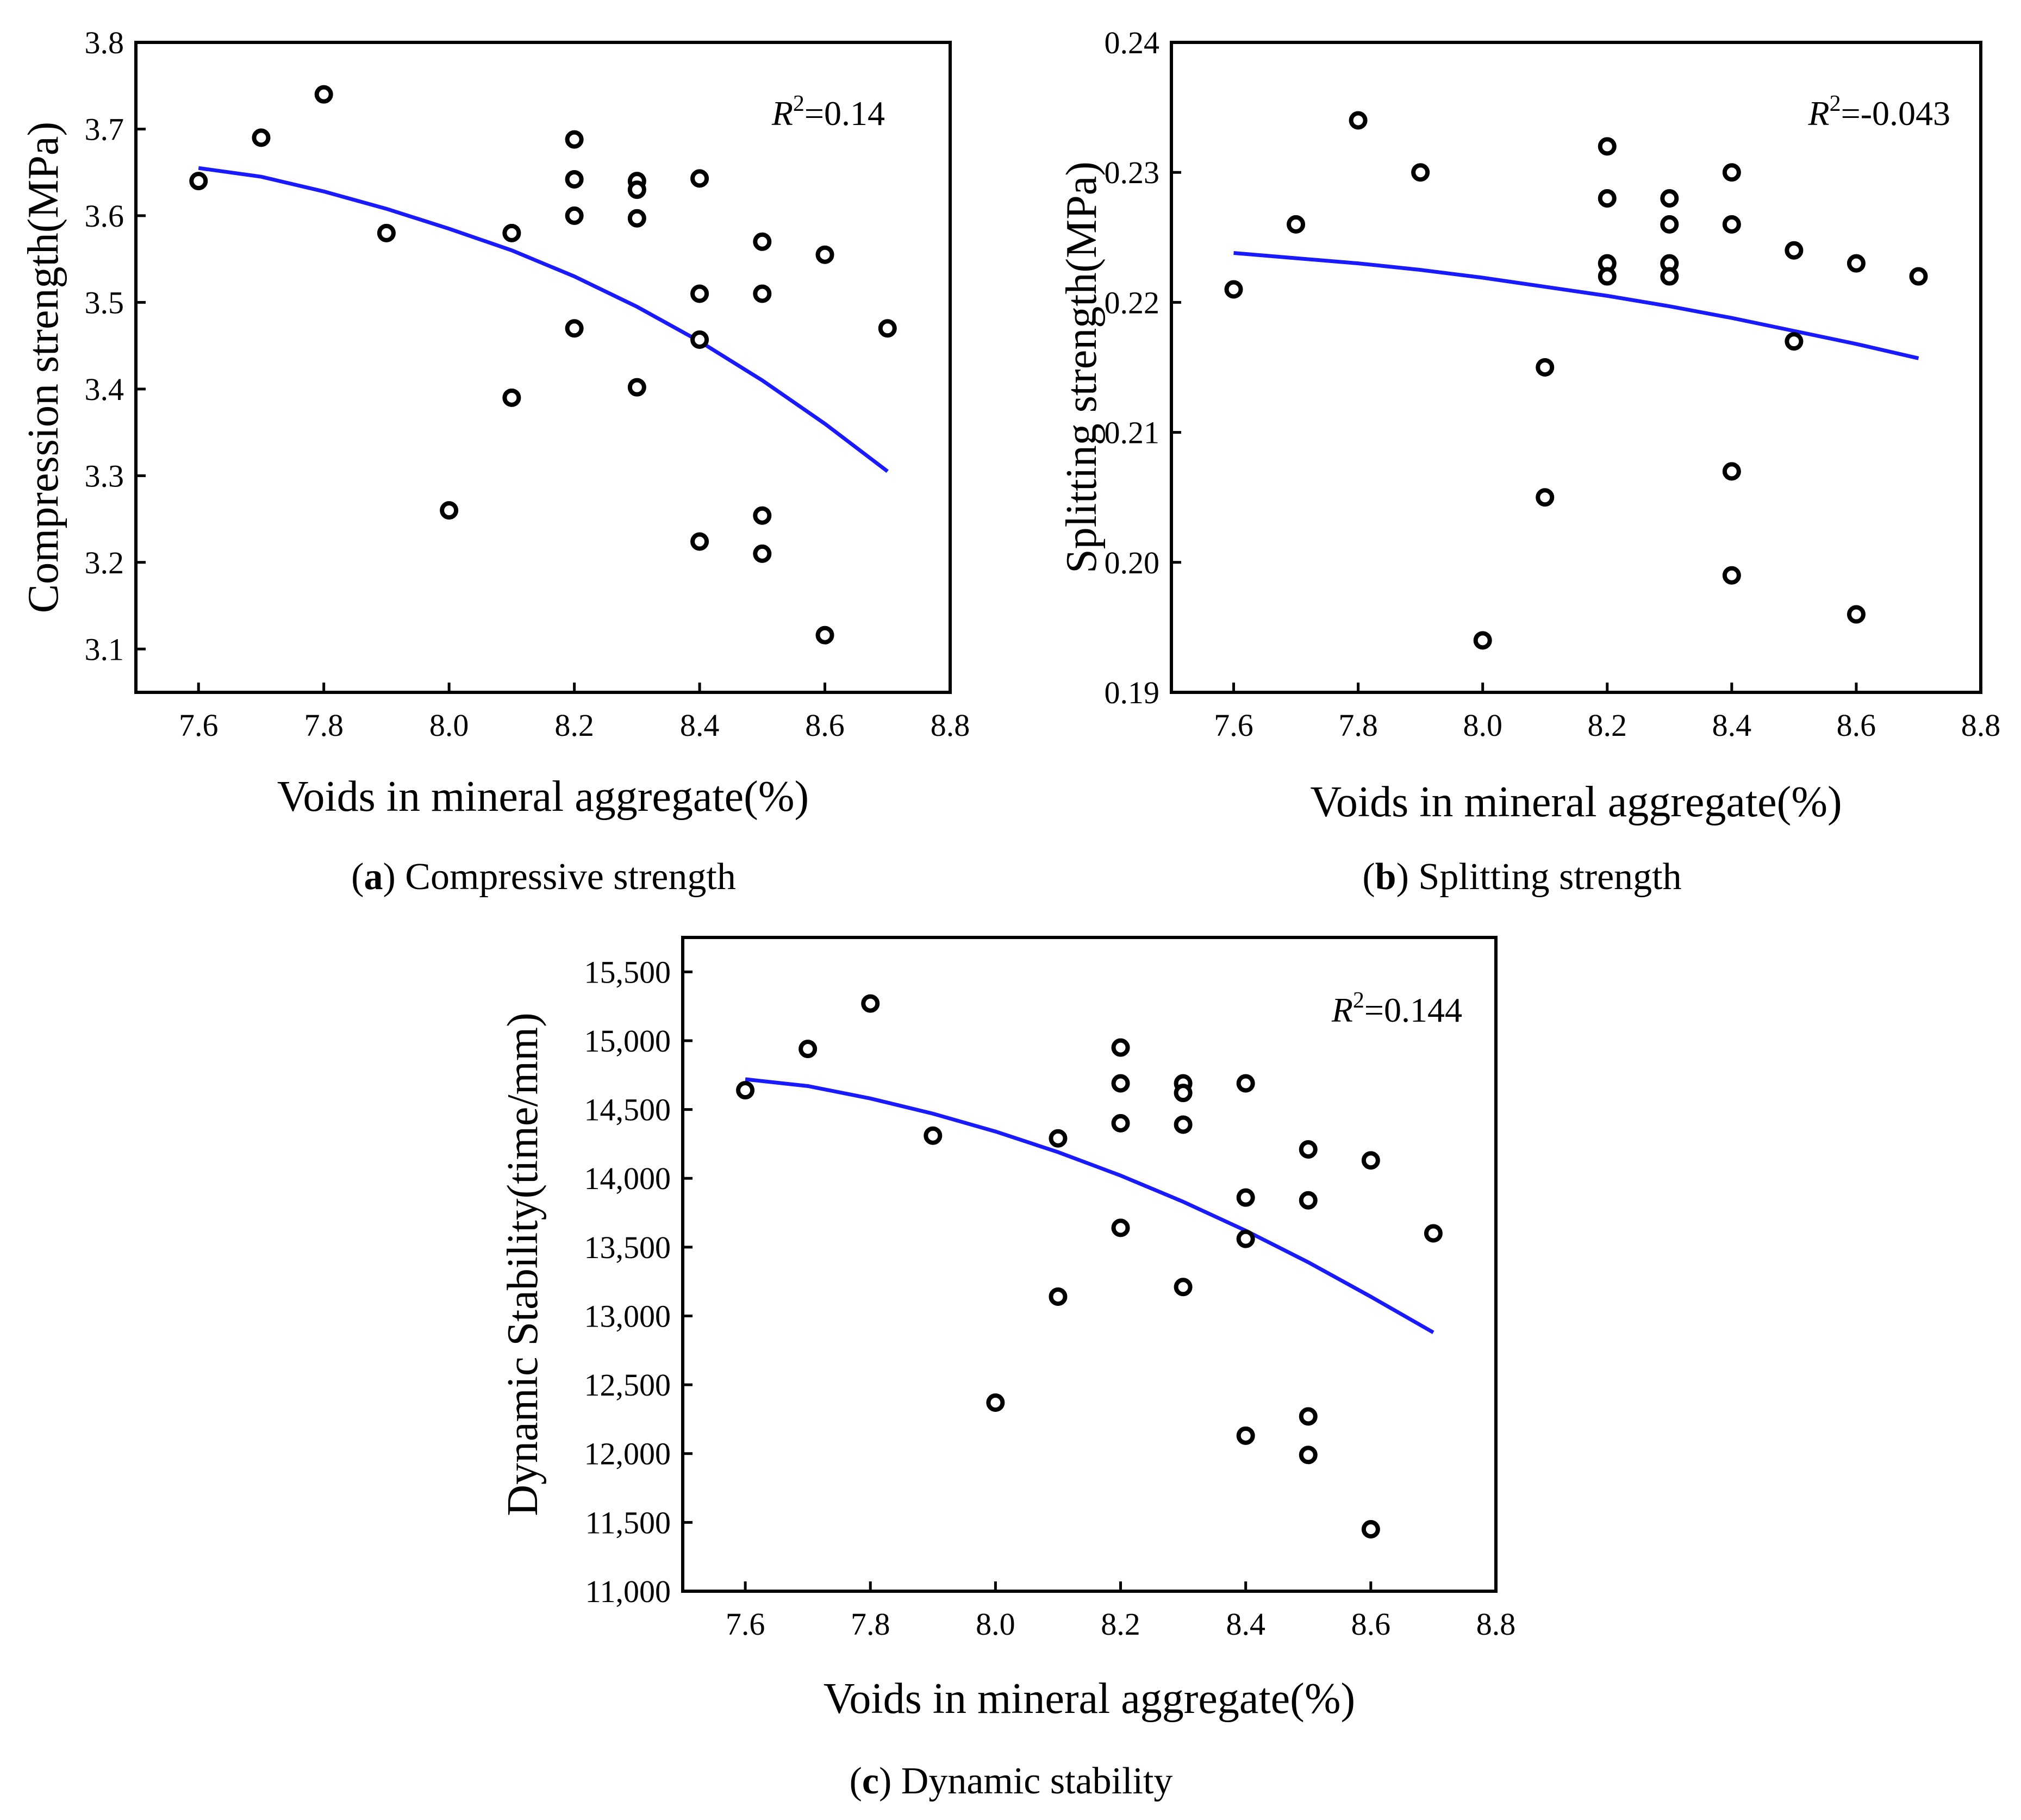 The image size is (2021, 1820). What do you see at coordinates (870, 1624) in the screenshot?
I see `panel-c-x-tick-label: 7.8` at bounding box center [870, 1624].